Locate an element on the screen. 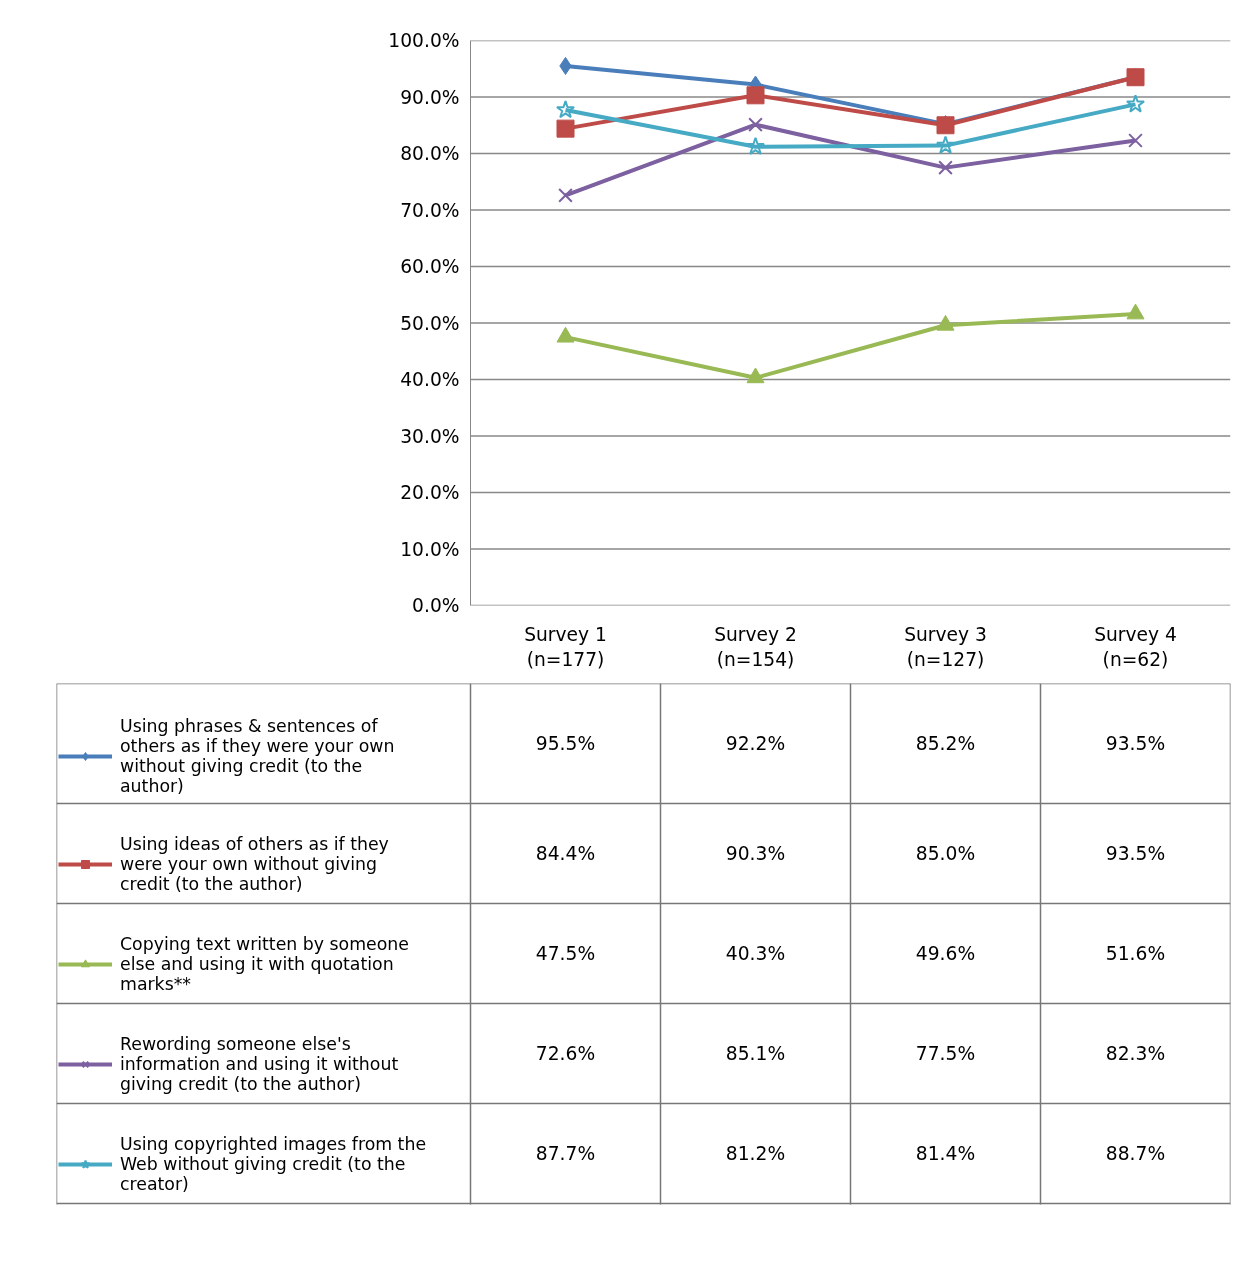  data-label: 51.6% is located at coordinates (1135, 953).